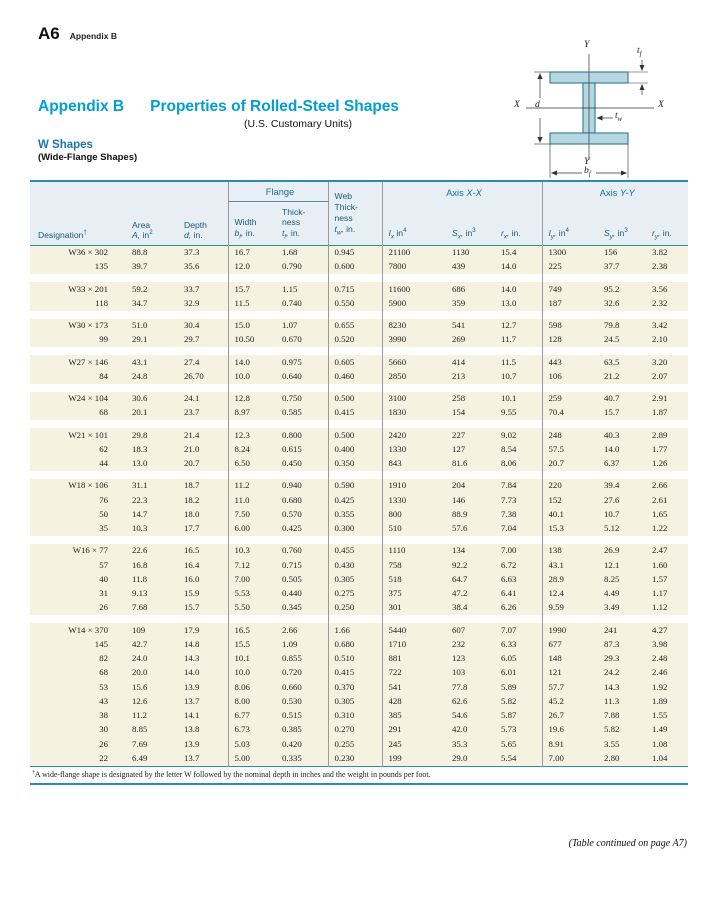 The image size is (719, 900). What do you see at coordinates (354, 267) in the screenshot?
I see `value-cell: 0.600` at bounding box center [354, 267].